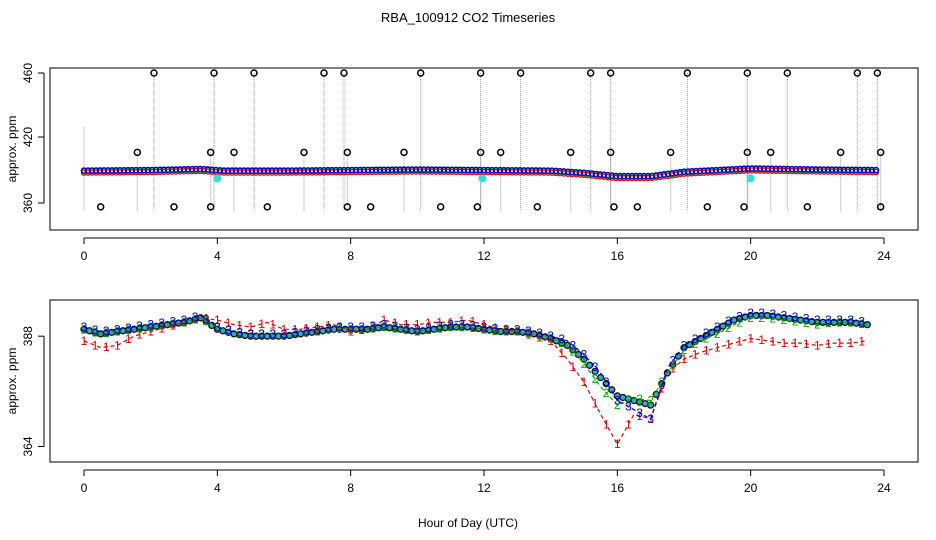 This screenshot has height=540, width=936. What do you see at coordinates (350, 488) in the screenshot?
I see `bottom-x-tick-label: 8` at bounding box center [350, 488].